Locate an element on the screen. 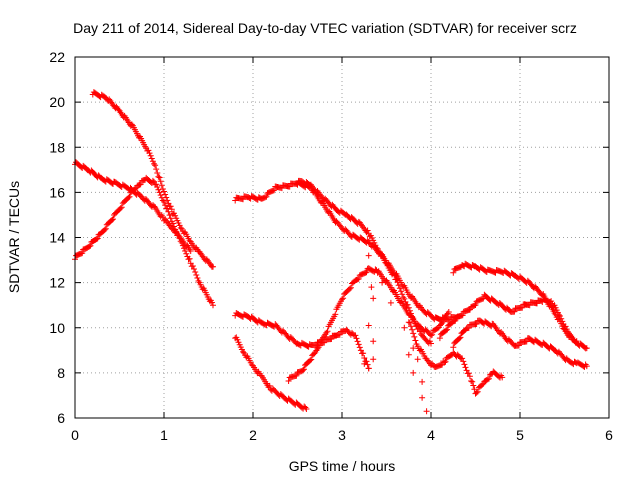 Image resolution: width=640 pixels, height=480 pixels. y-tick-label: 14 is located at coordinates (57, 238).